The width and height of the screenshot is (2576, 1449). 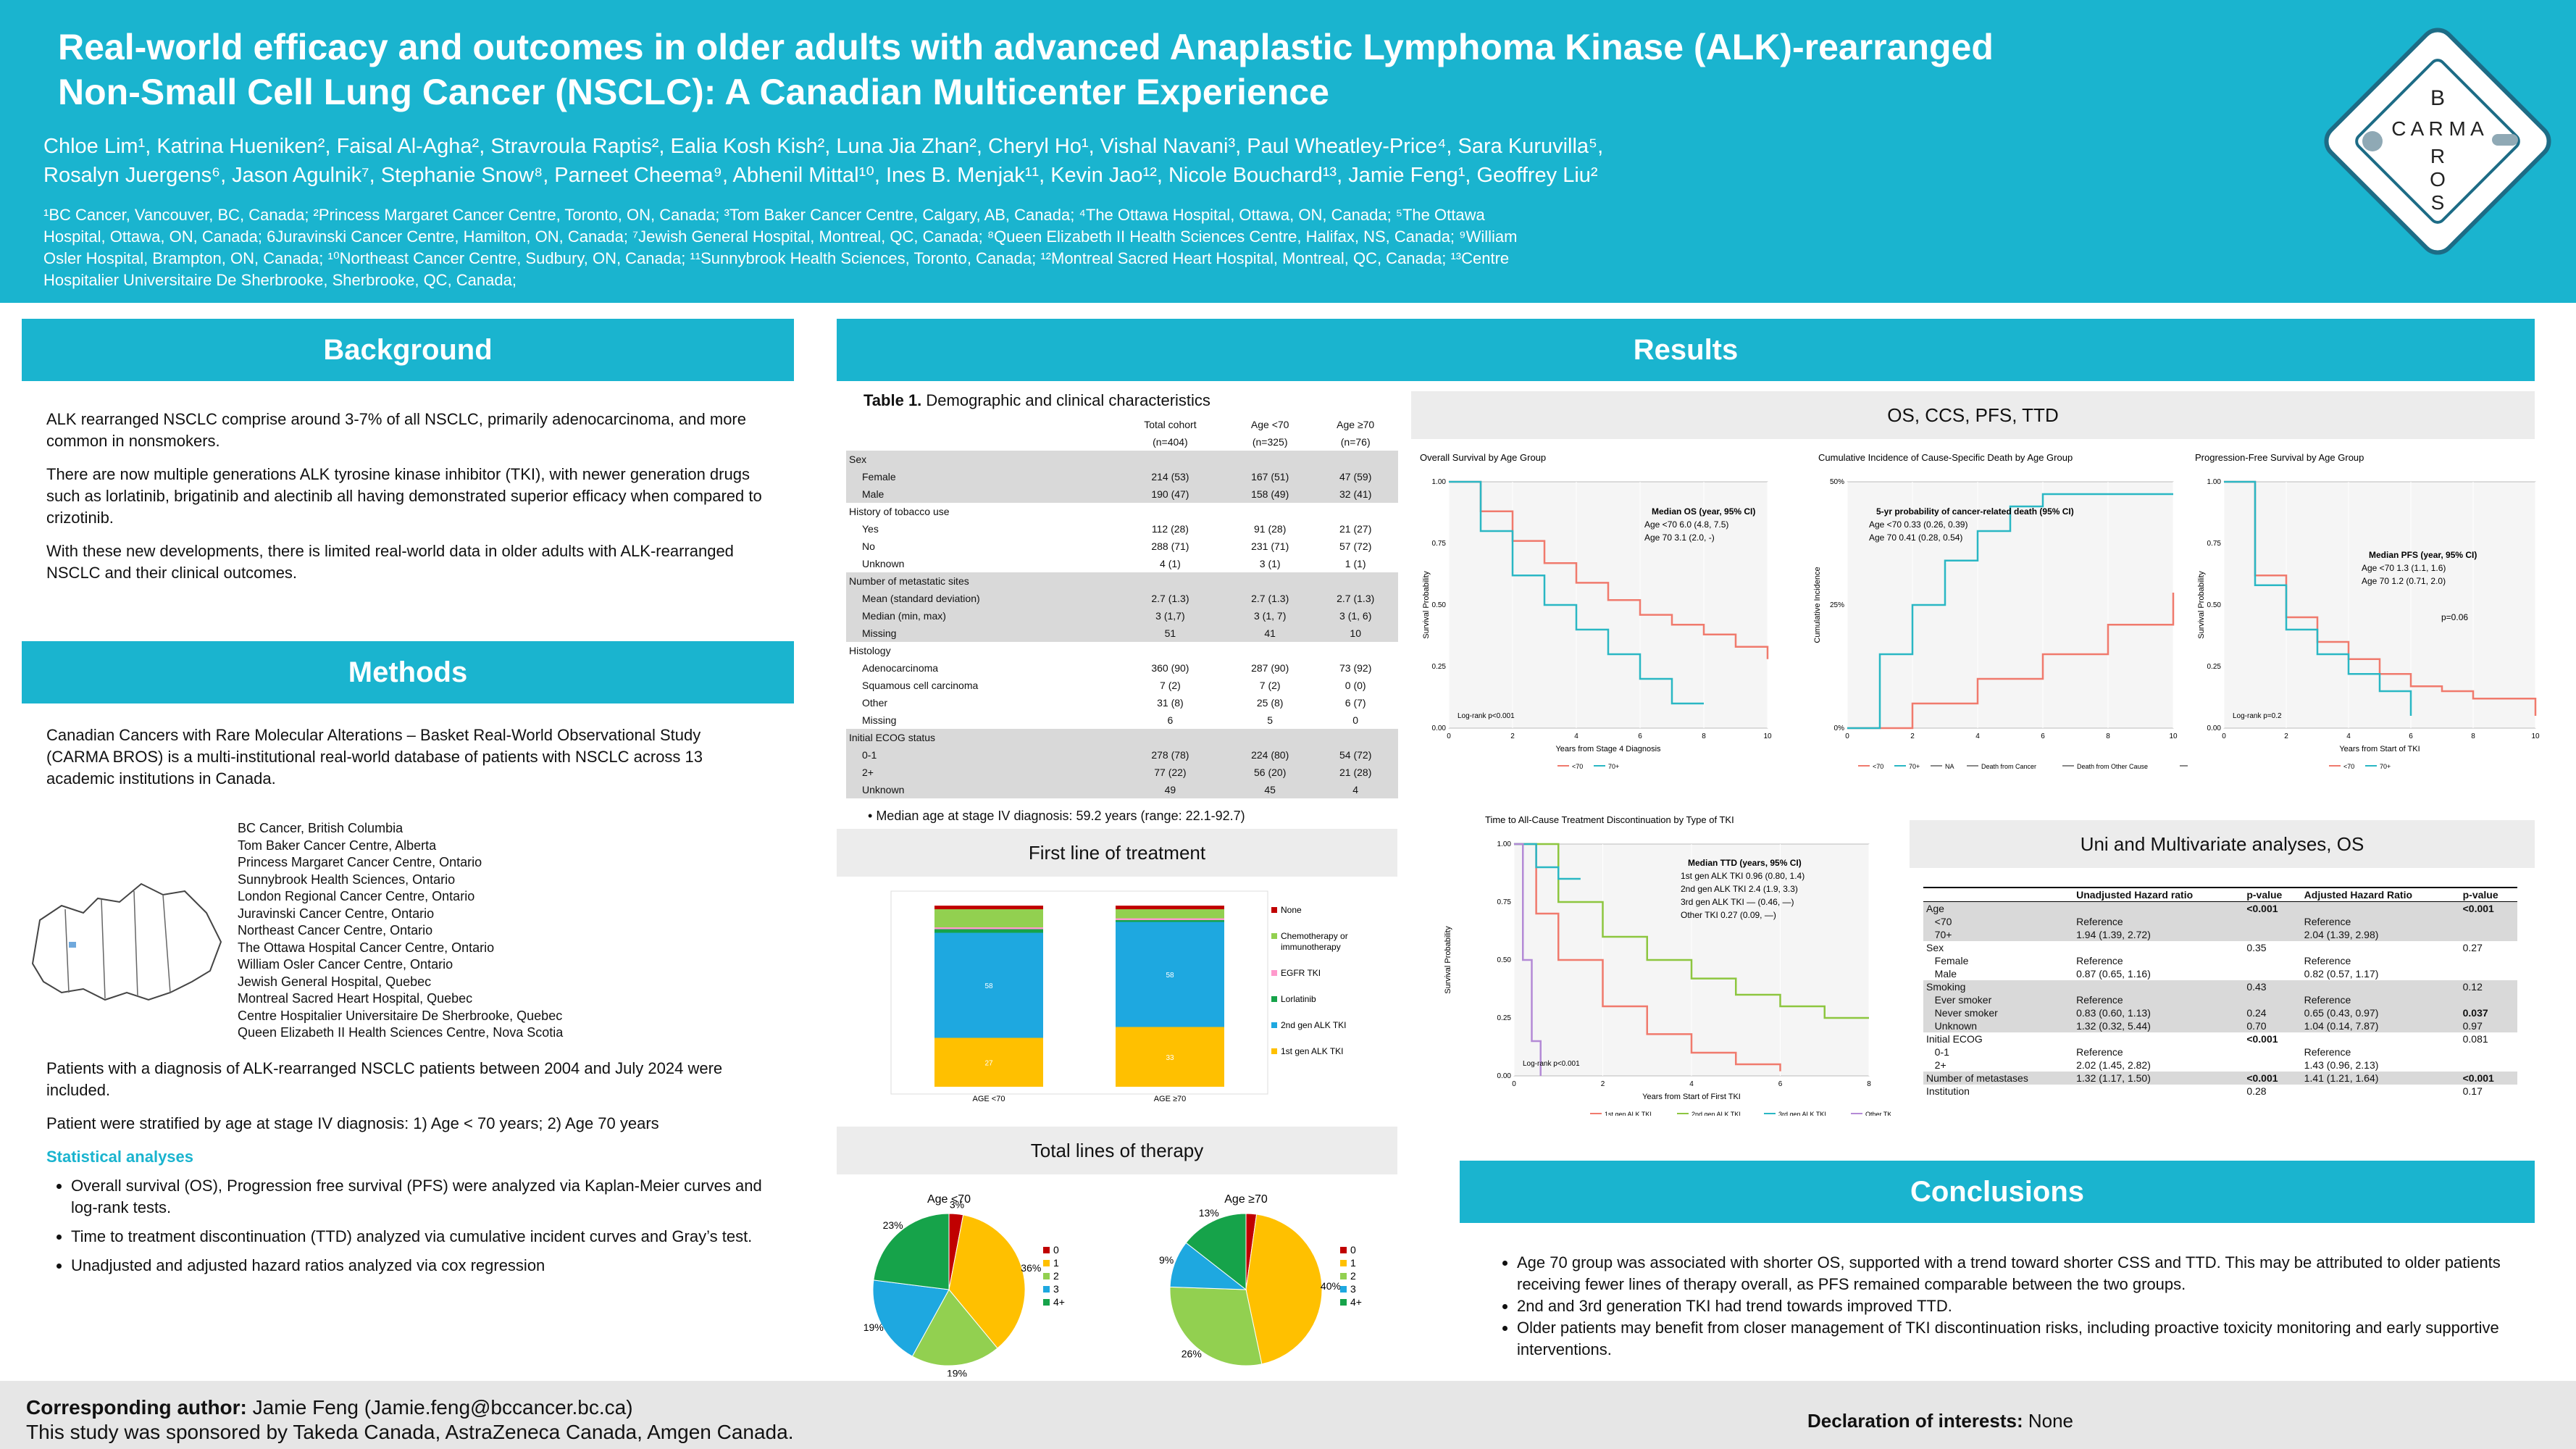 I want to click on table-row: Adenocarcinoma 360 (90) 287 (90) 73 (92), so click(x=1117, y=668).